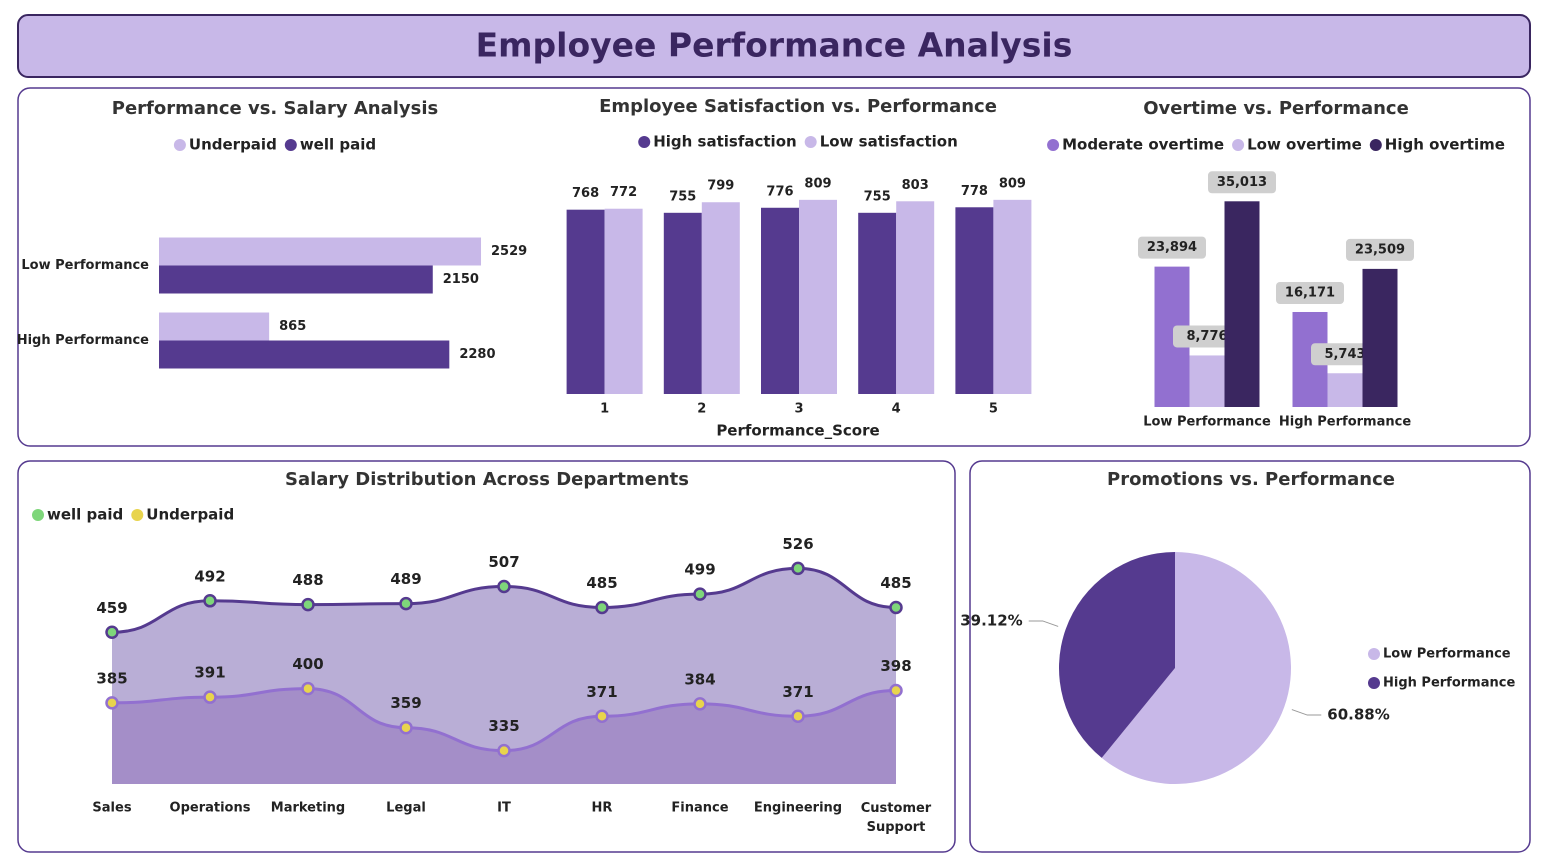 The image size is (1547, 858). What do you see at coordinates (405, 703) in the screenshot?
I see `data-label: 359` at bounding box center [405, 703].